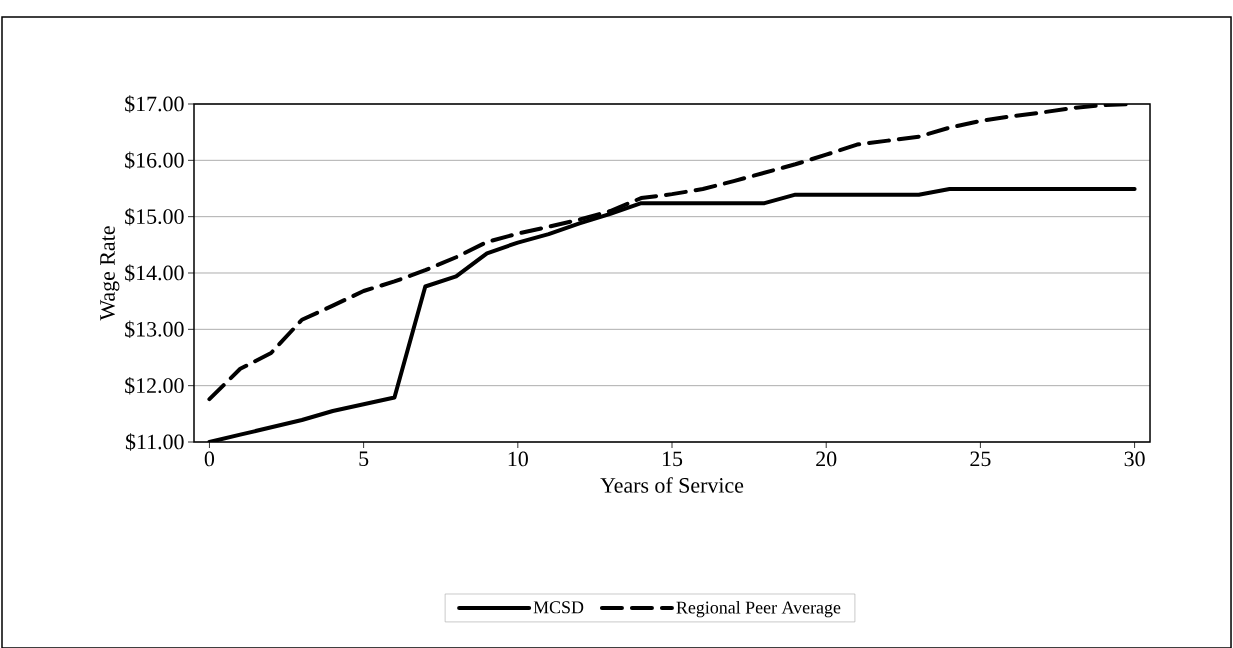 This screenshot has height=648, width=1233. I want to click on legend-label: MCSD, so click(558, 607).